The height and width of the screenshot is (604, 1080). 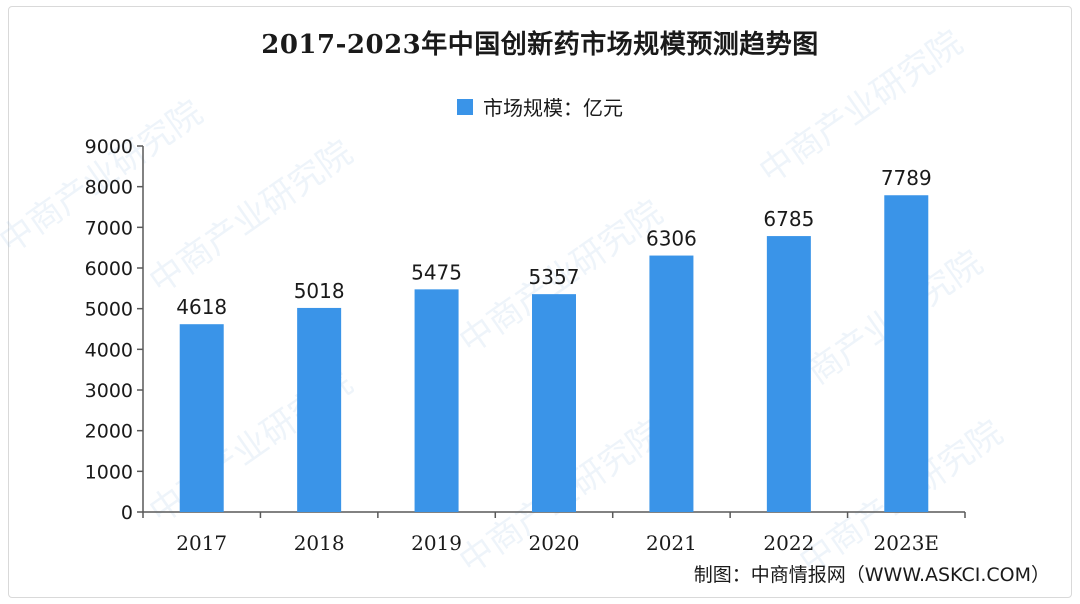 I want to click on x-tick-label-2017: 2017, so click(x=201, y=543).